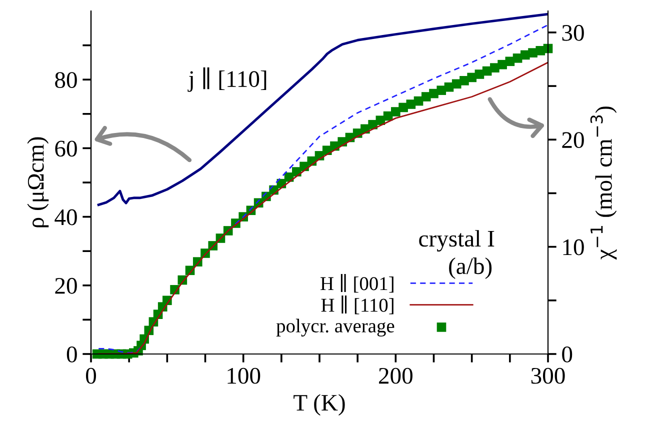 This screenshot has height=432, width=657. I want to click on y-tick-label: 40, so click(65, 217).